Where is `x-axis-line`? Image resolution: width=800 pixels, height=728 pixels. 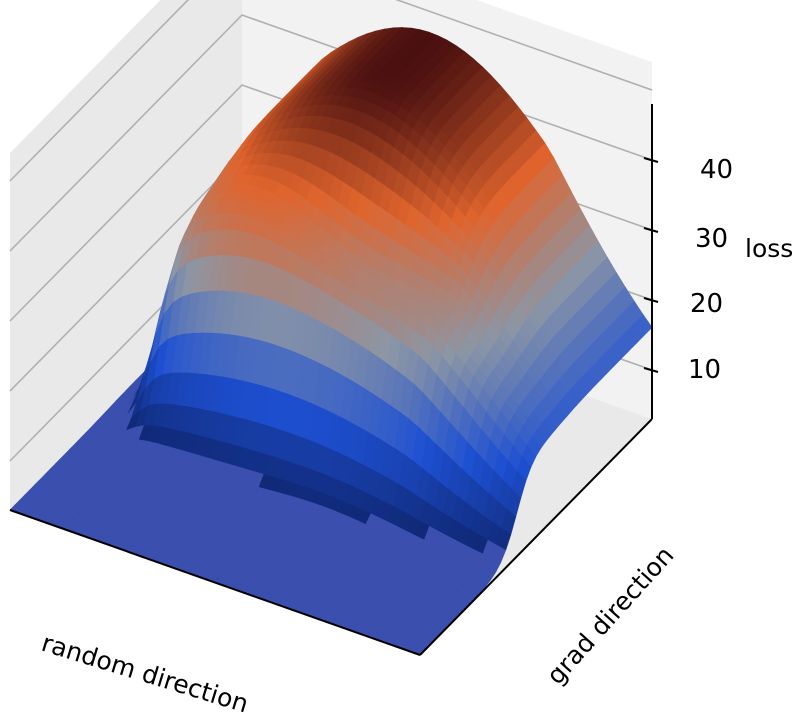 x-axis-line is located at coordinates (215, 582).